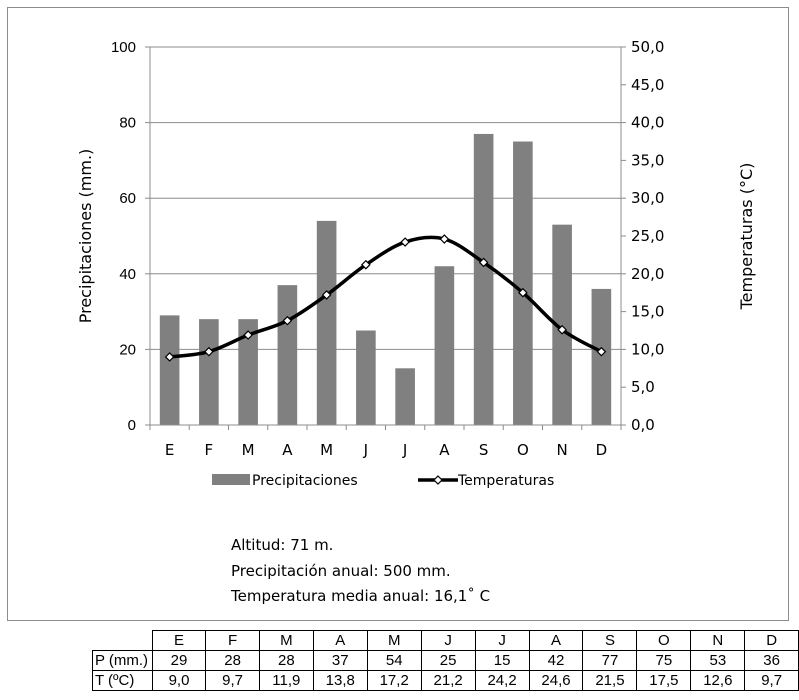 Image resolution: width=799 pixels, height=700 pixels. I want to click on left-axis-title: Precipitaciones (mm.), so click(85, 236).